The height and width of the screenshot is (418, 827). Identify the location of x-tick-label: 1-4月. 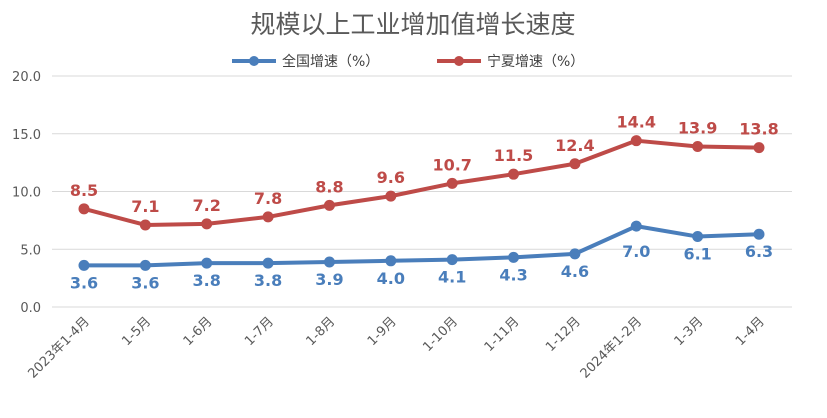
(750, 331).